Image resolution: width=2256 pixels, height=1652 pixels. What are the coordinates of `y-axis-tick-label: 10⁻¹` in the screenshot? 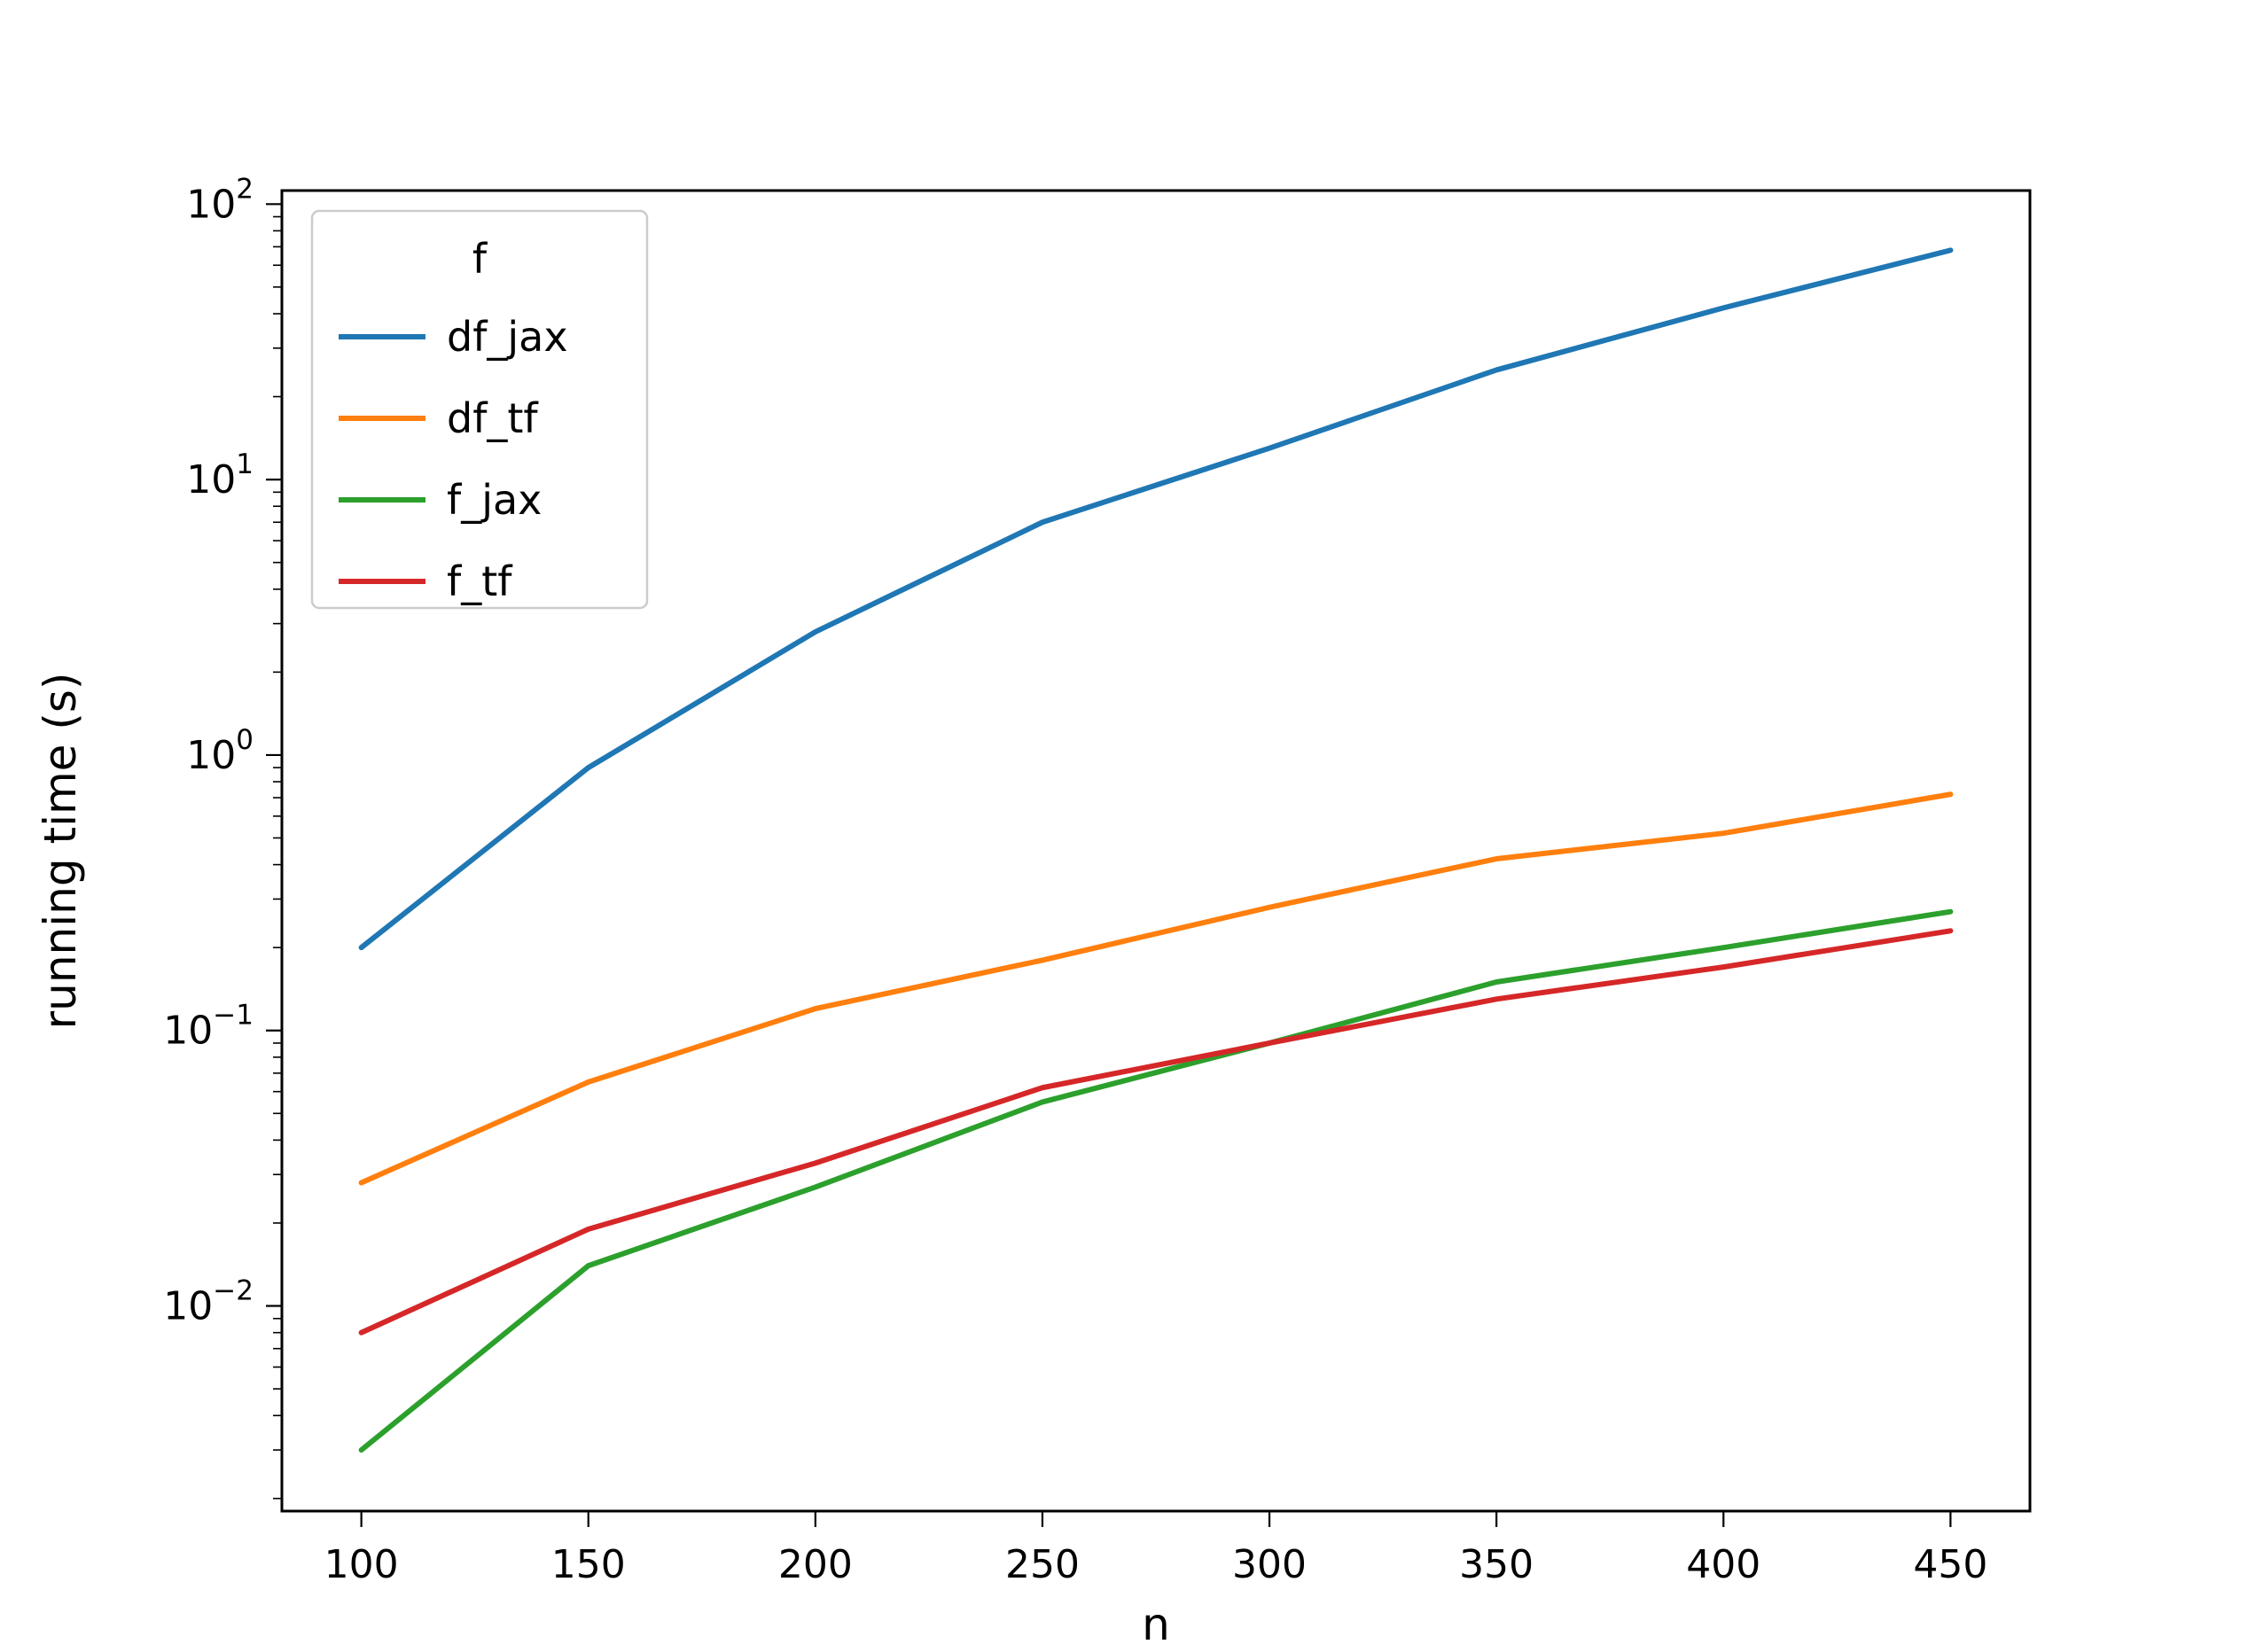 It's located at (208, 1027).